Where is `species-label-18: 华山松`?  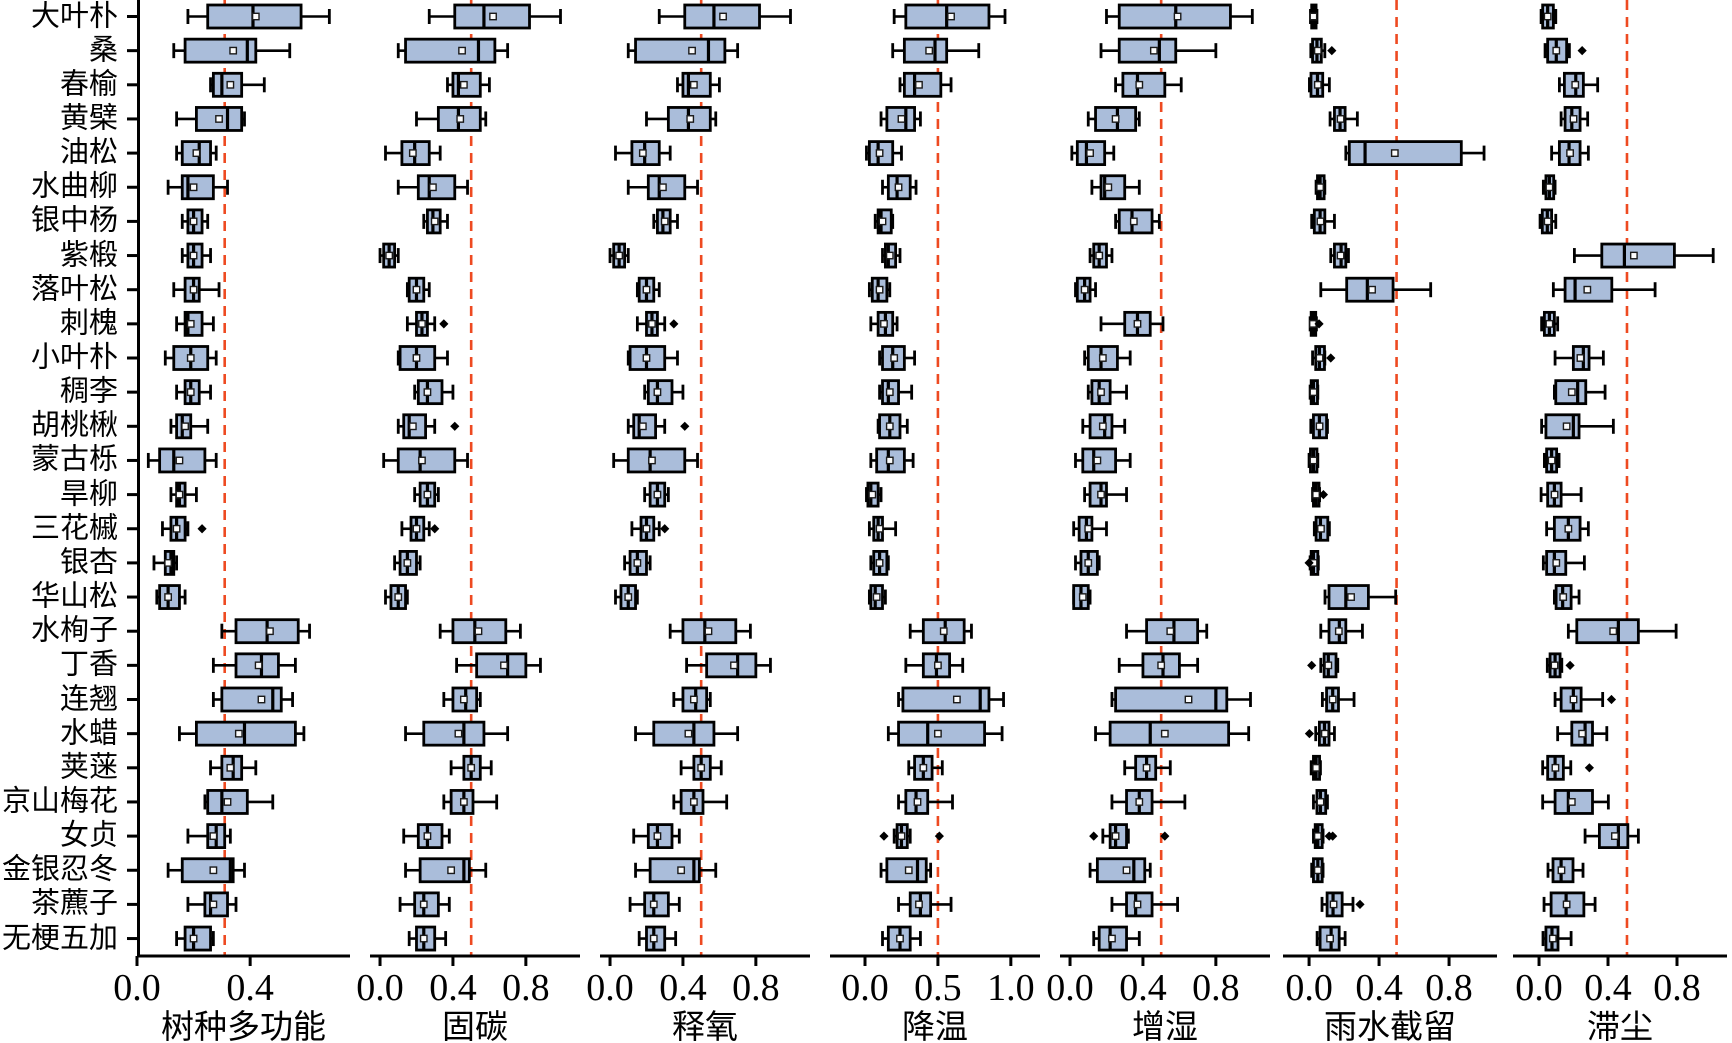 species-label-18: 华山松 is located at coordinates (74, 596).